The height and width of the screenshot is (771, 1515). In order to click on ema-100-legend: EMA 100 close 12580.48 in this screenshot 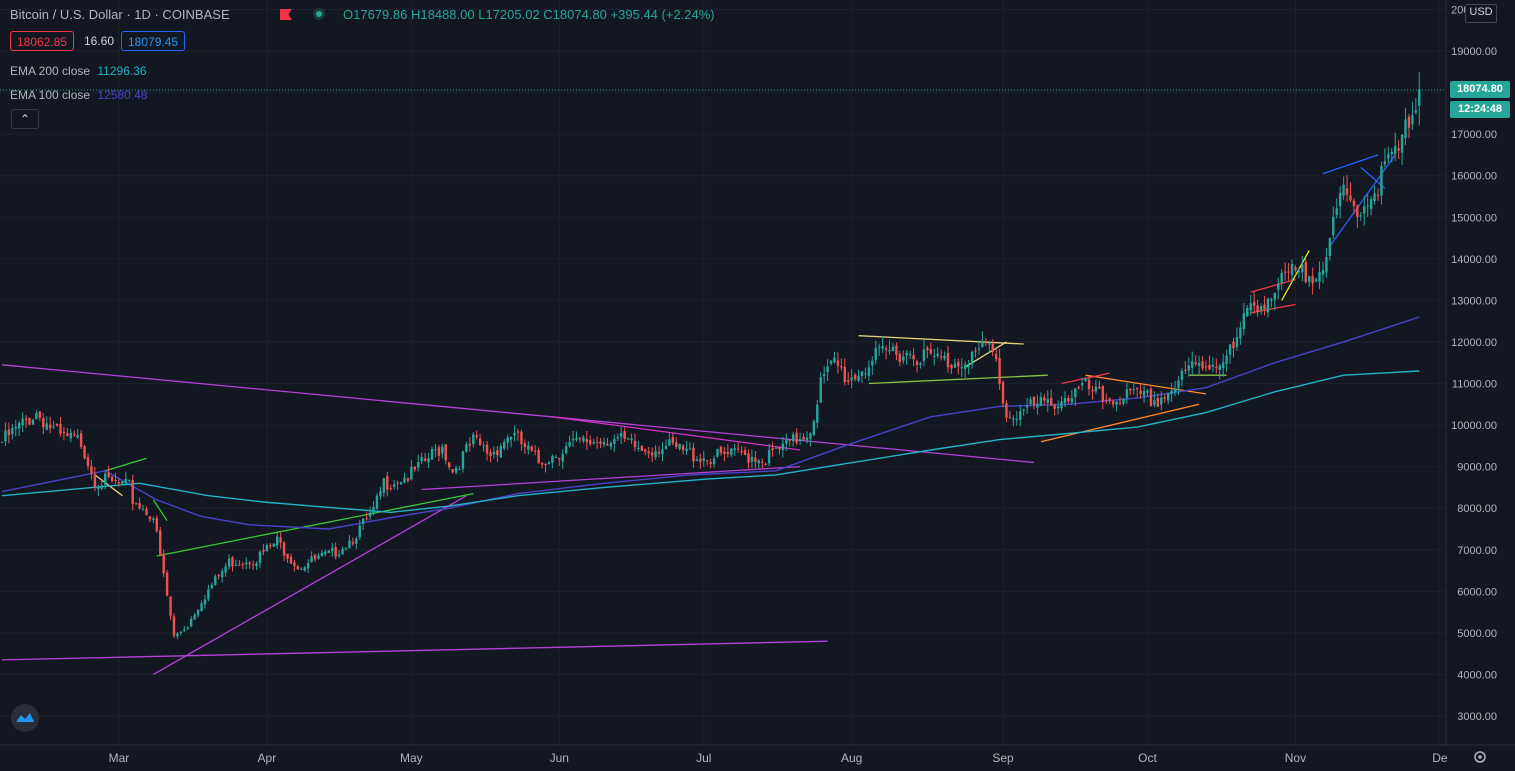, I will do `click(78, 95)`.